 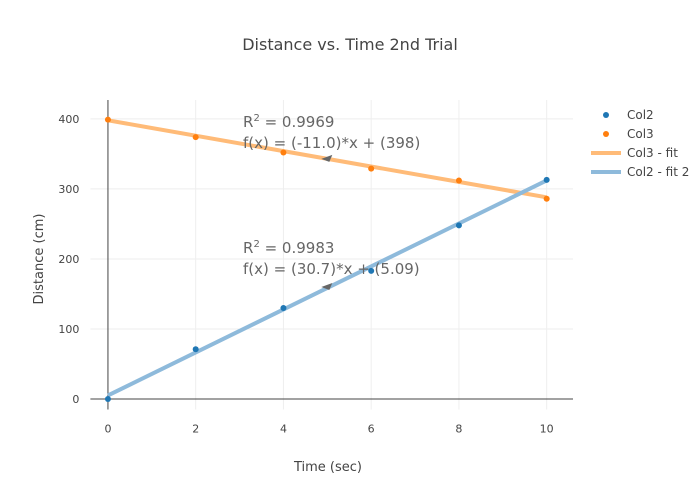 I want to click on legend-label: Col2, so click(x=640, y=115).